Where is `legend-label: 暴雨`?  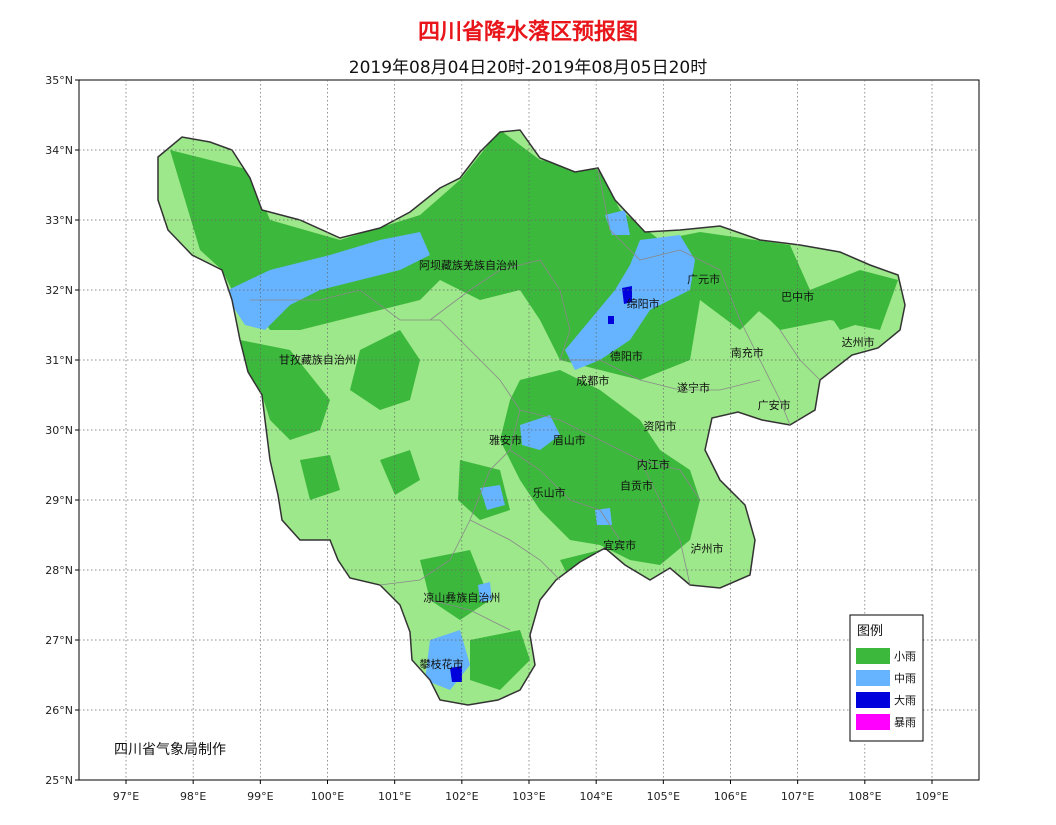
legend-label: 暴雨 is located at coordinates (905, 722).